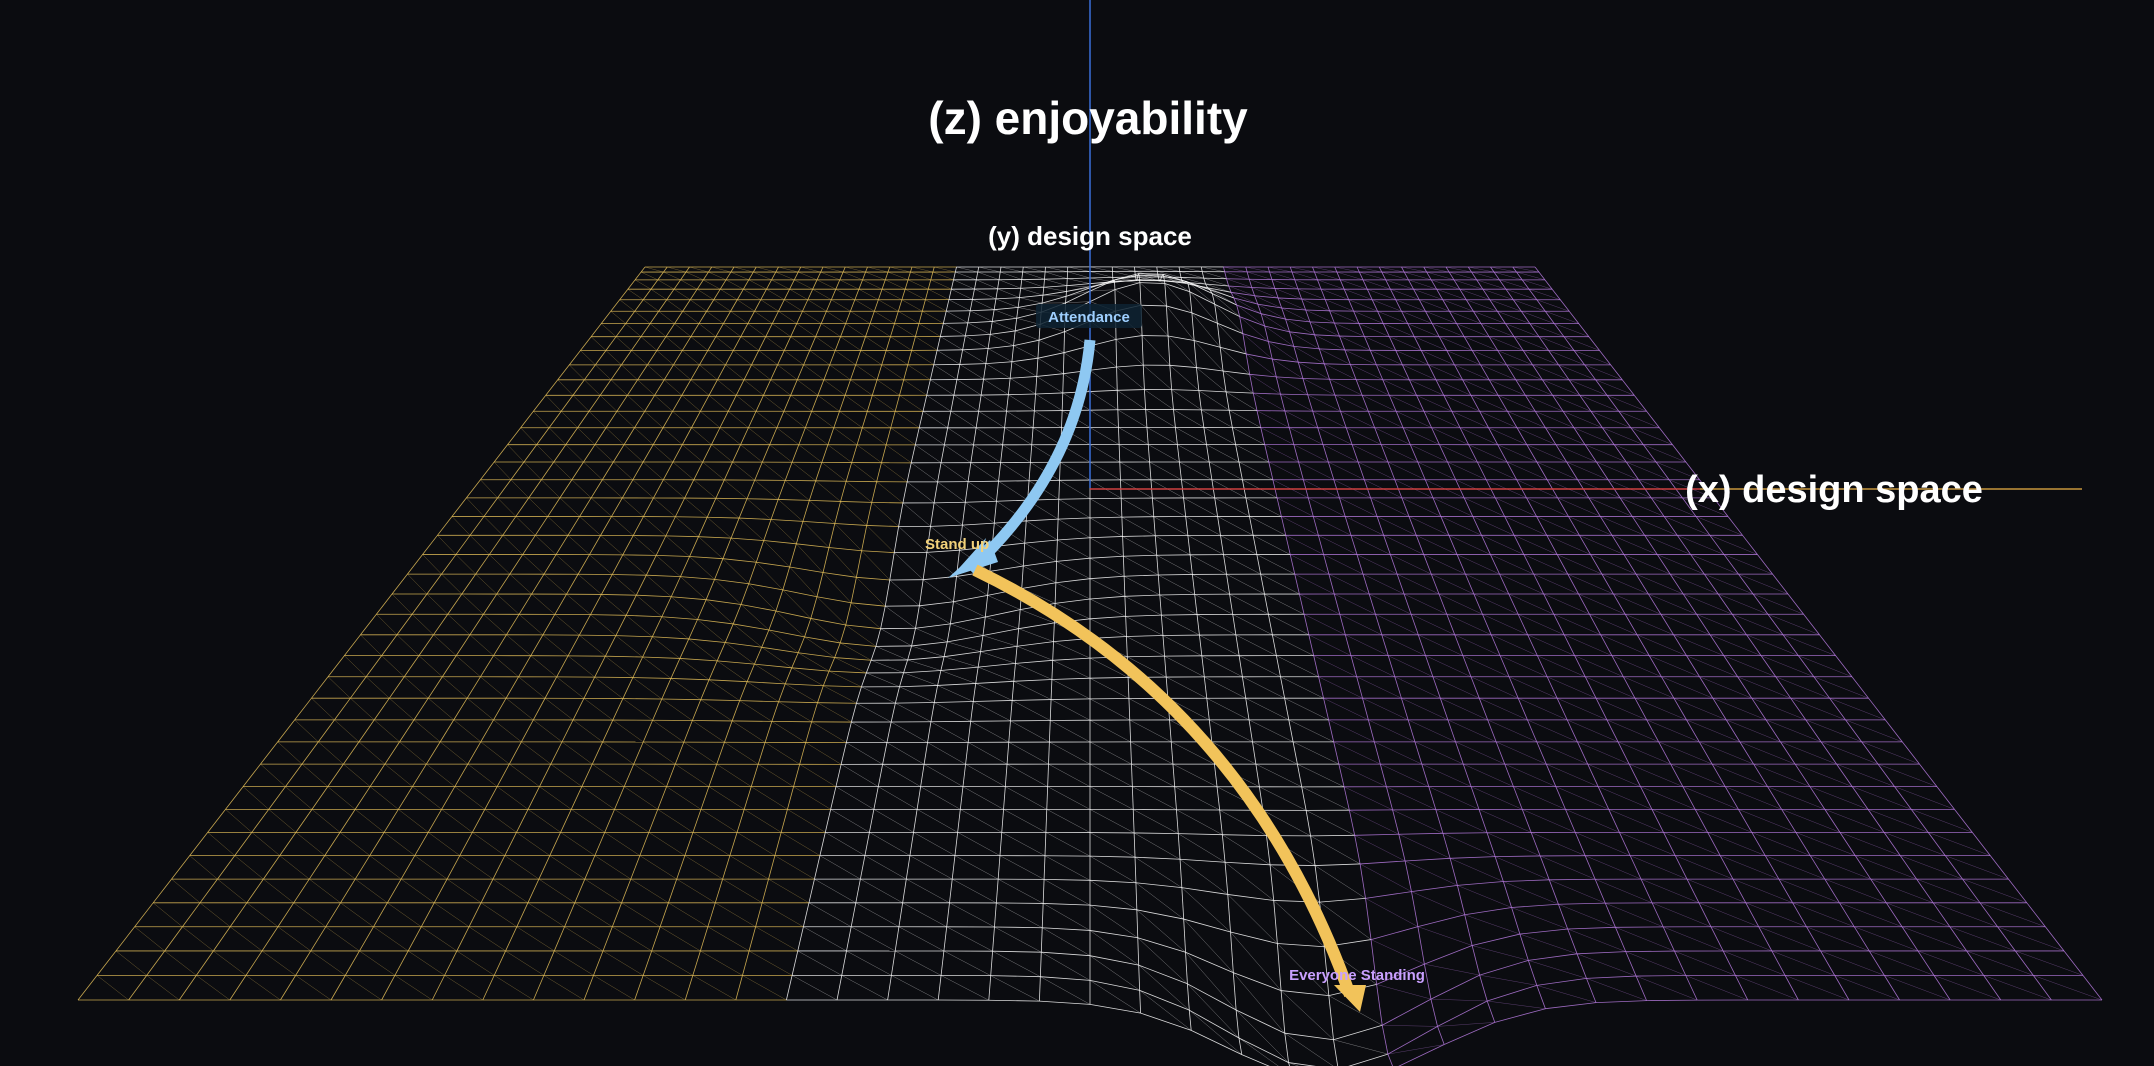 This screenshot has height=1066, width=2154. Describe the element at coordinates (1089, 316) in the screenshot. I see `point-attendance: Attendance` at that location.